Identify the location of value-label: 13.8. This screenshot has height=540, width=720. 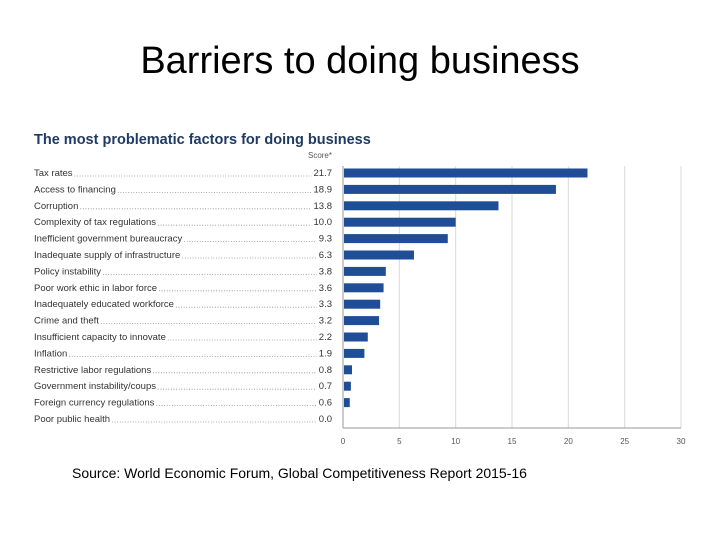
(323, 206).